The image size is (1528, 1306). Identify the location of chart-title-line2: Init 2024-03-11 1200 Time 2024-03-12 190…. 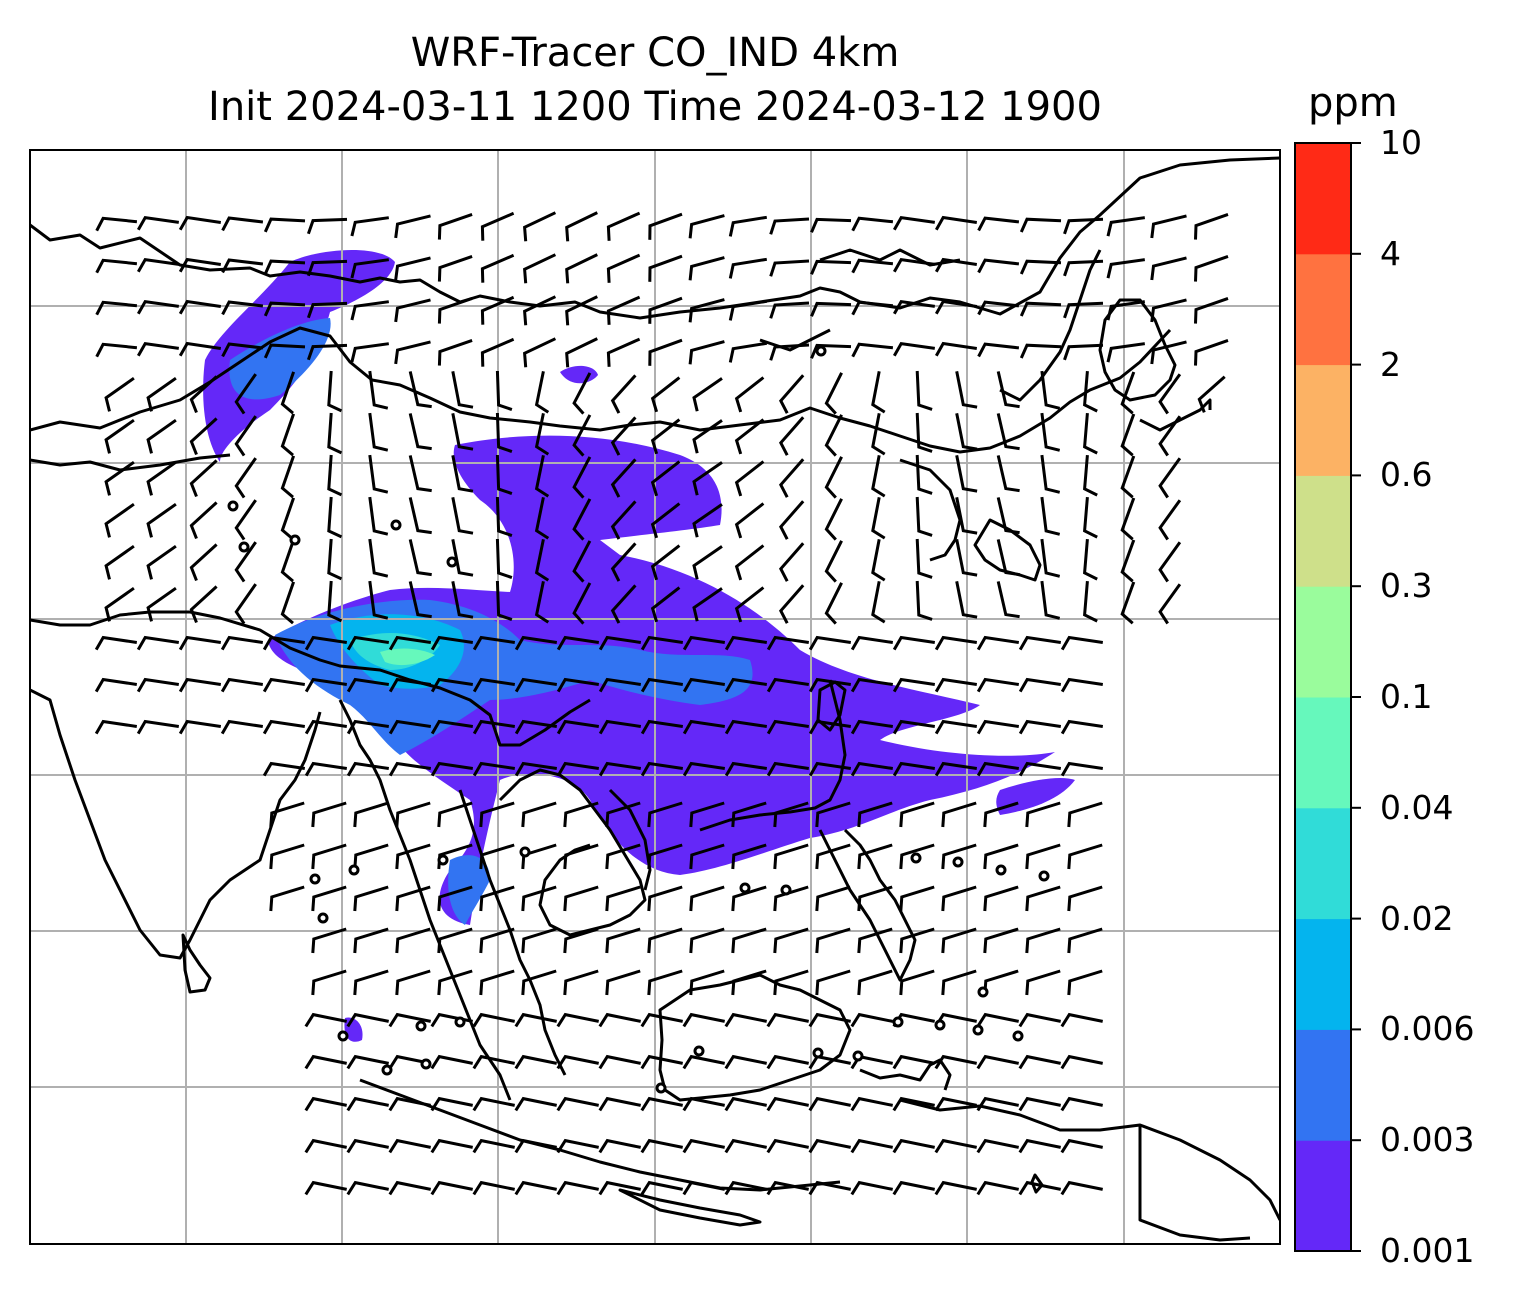
(655, 107).